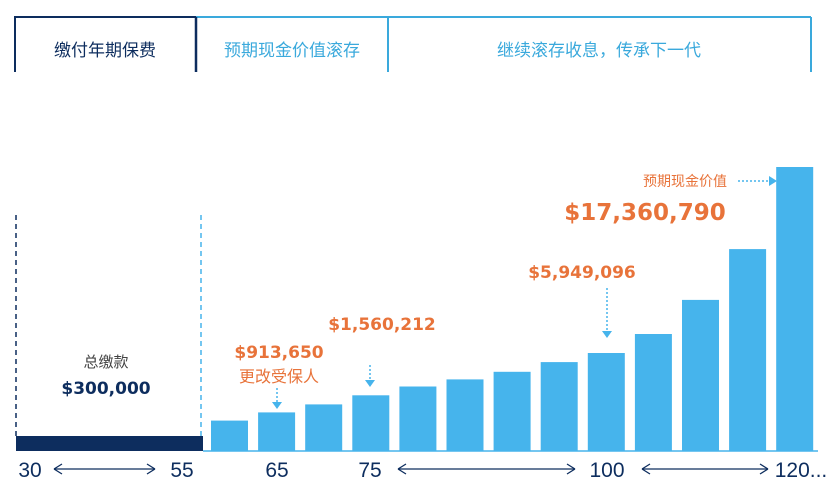 This screenshot has height=497, width=840. Describe the element at coordinates (370, 383) in the screenshot. I see `annotation-1560212-arrow` at that location.